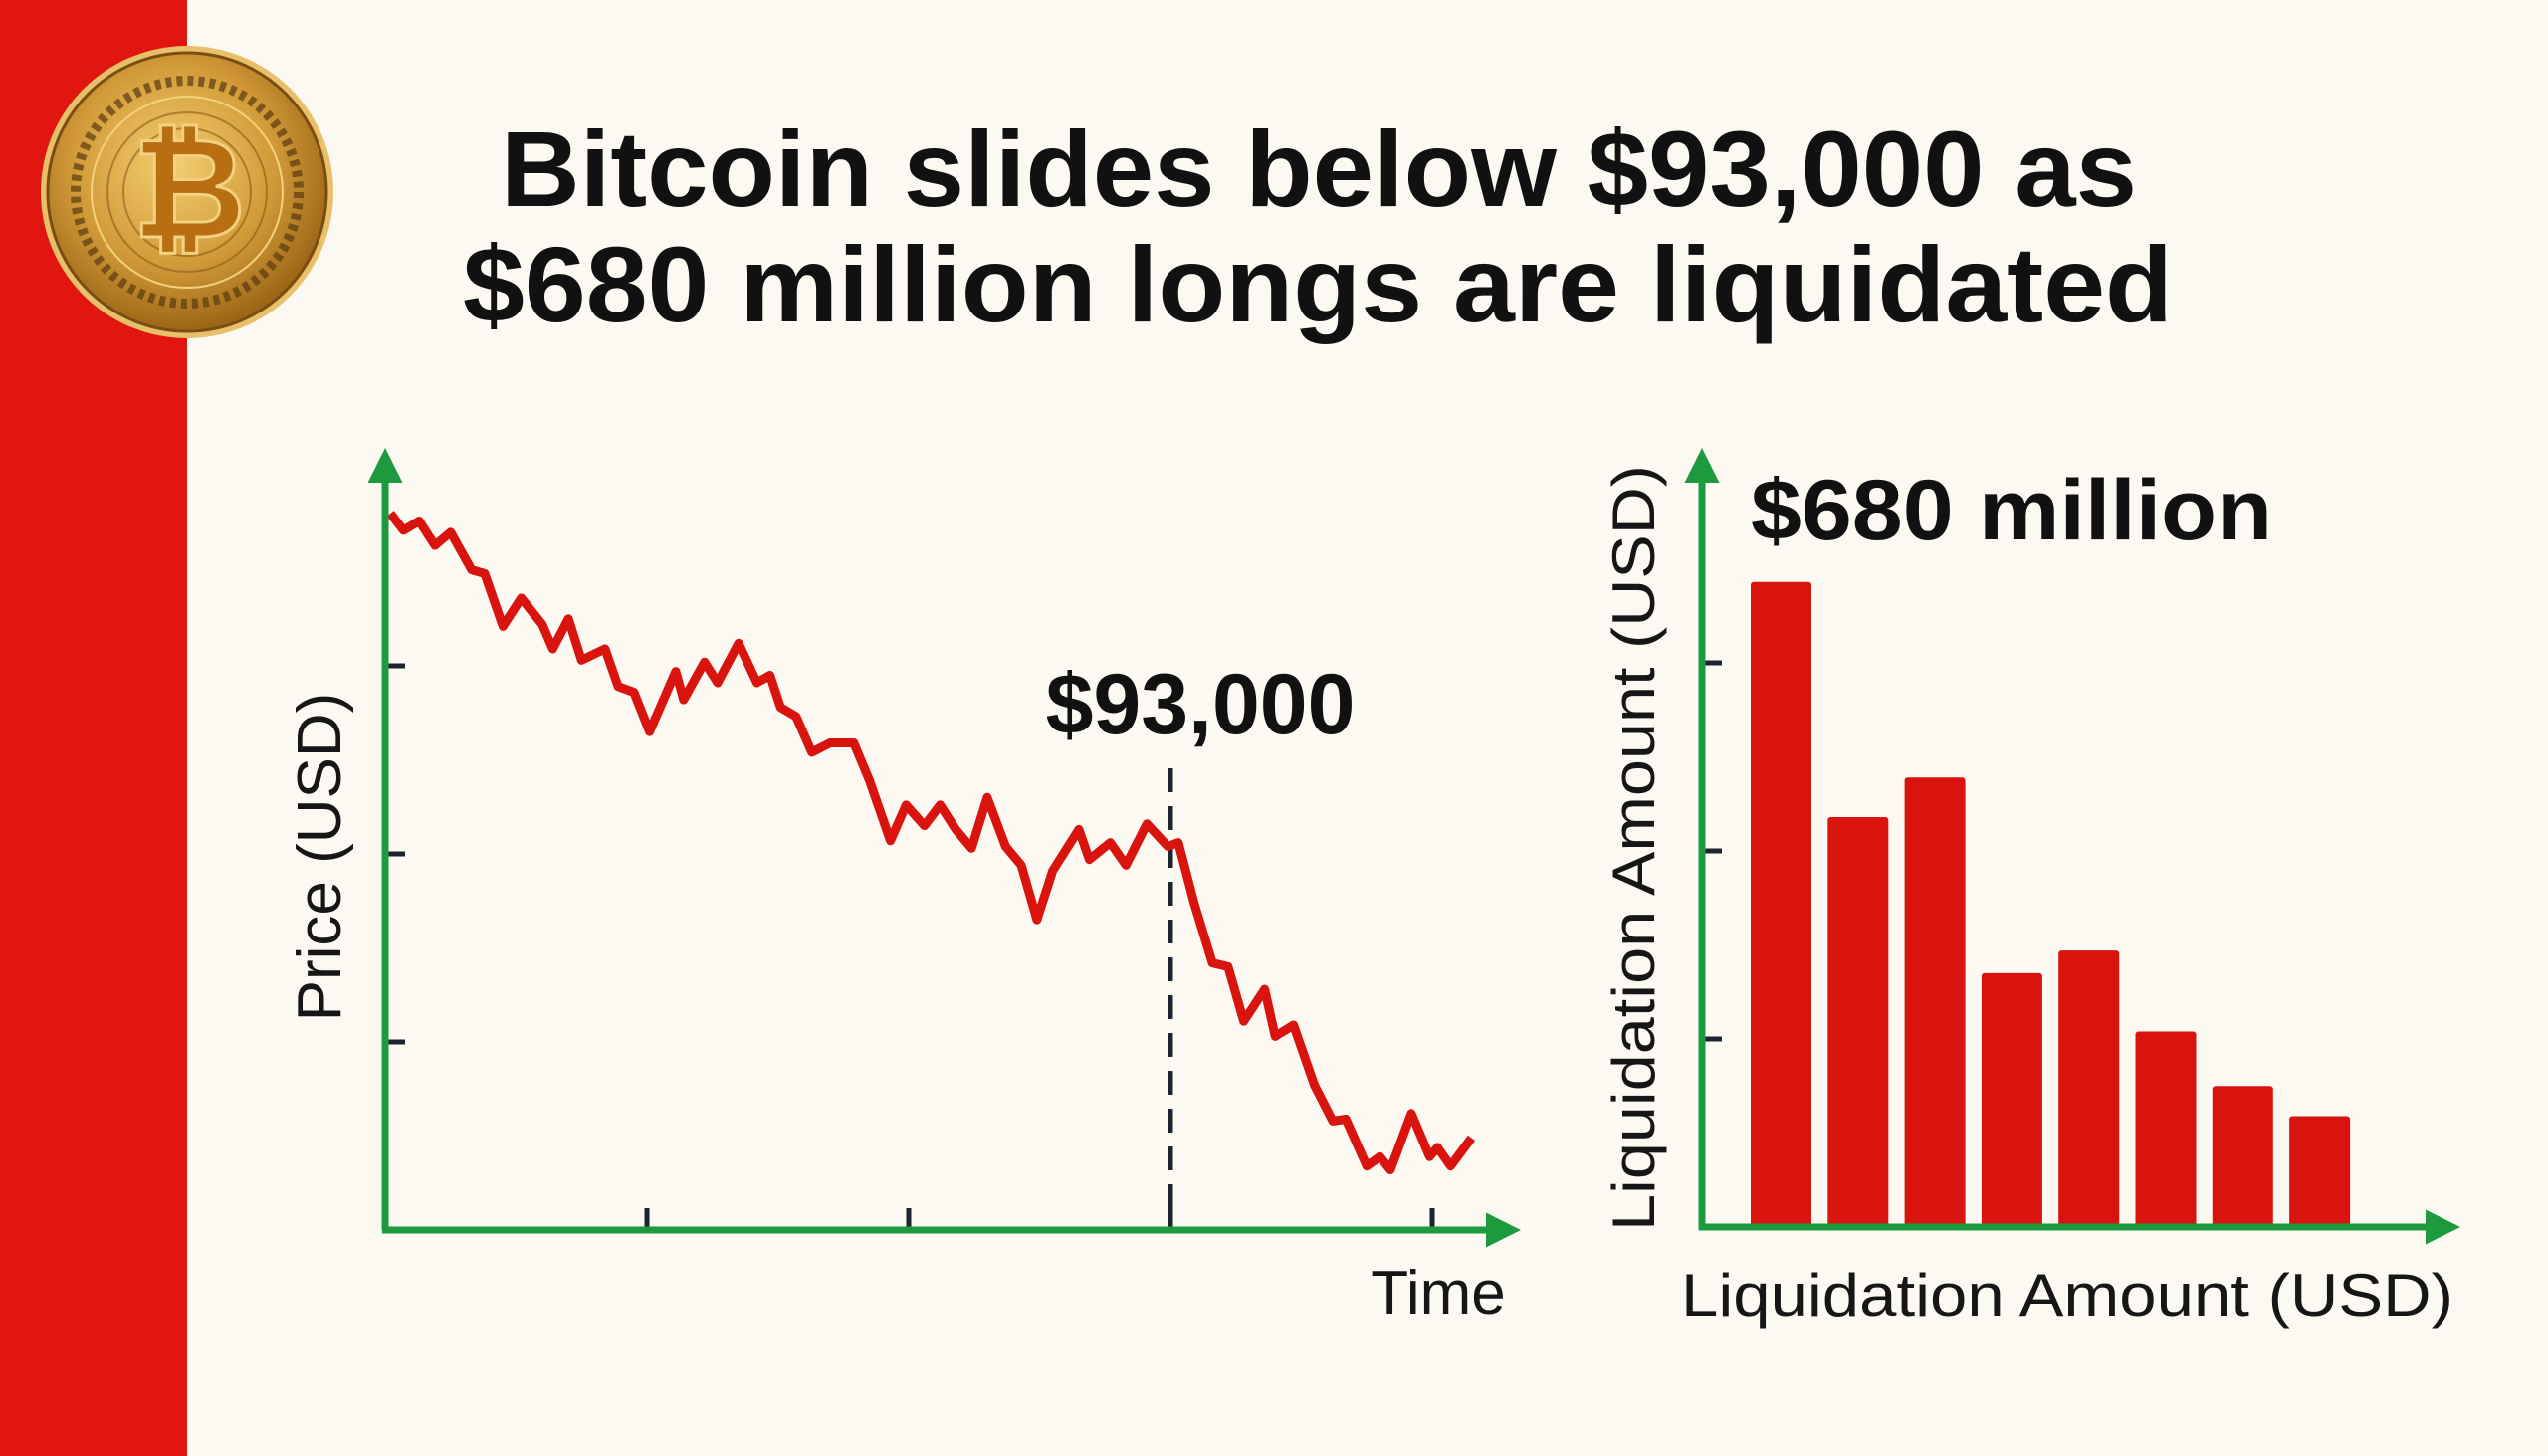 This screenshot has height=1456, width=2548. Describe the element at coordinates (2067, 1295) in the screenshot. I see `x-axis-label: Liquidation Amount (USD)` at that location.